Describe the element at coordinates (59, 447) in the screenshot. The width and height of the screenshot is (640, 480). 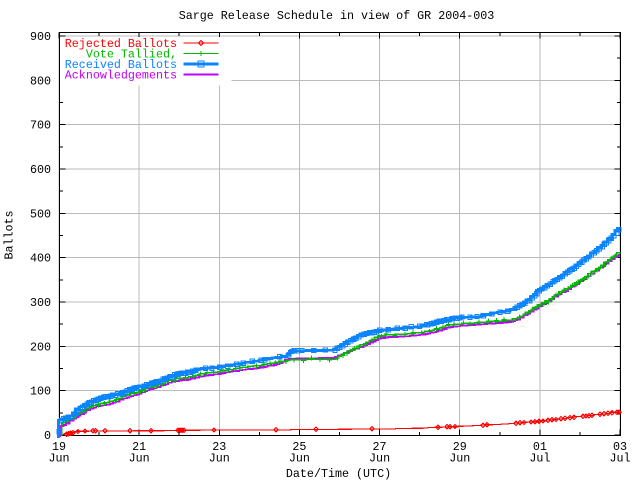
I see `svg-text: 19` at that location.